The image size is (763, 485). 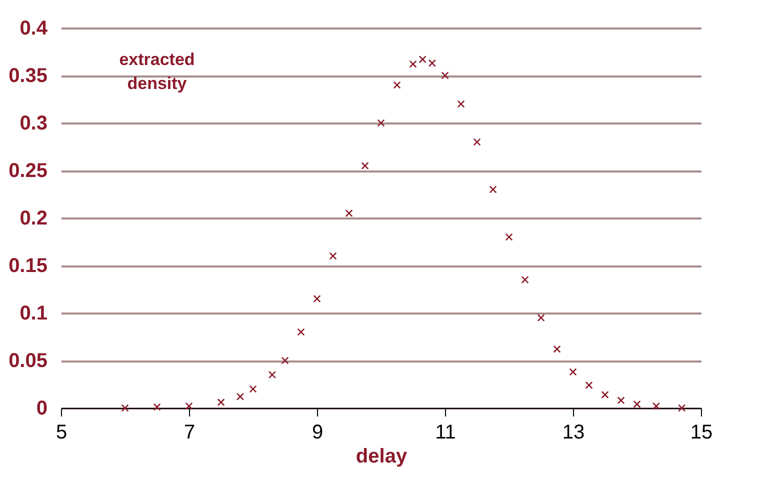 What do you see at coordinates (701, 433) in the screenshot?
I see `x-tick-label: 15` at bounding box center [701, 433].